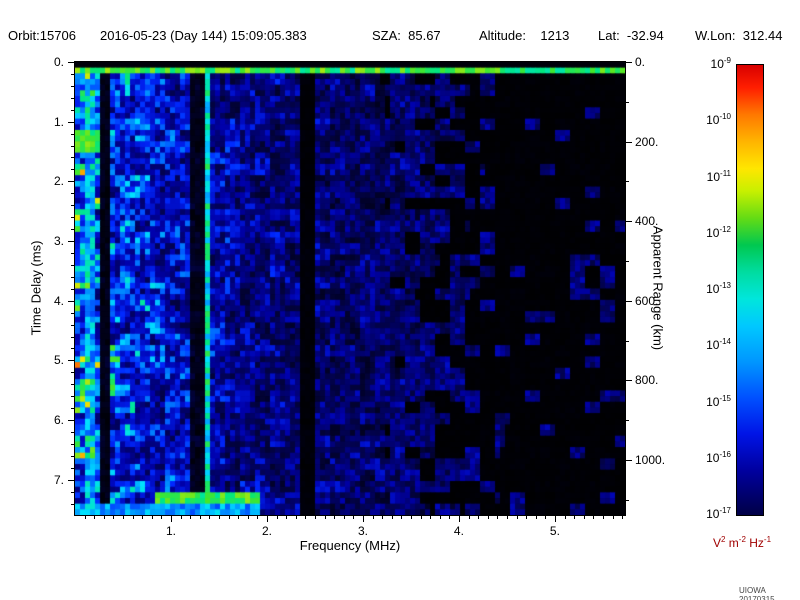 The height and width of the screenshot is (600, 800). I want to click on credit-watermark: UIOWA 20170315, so click(757, 593).